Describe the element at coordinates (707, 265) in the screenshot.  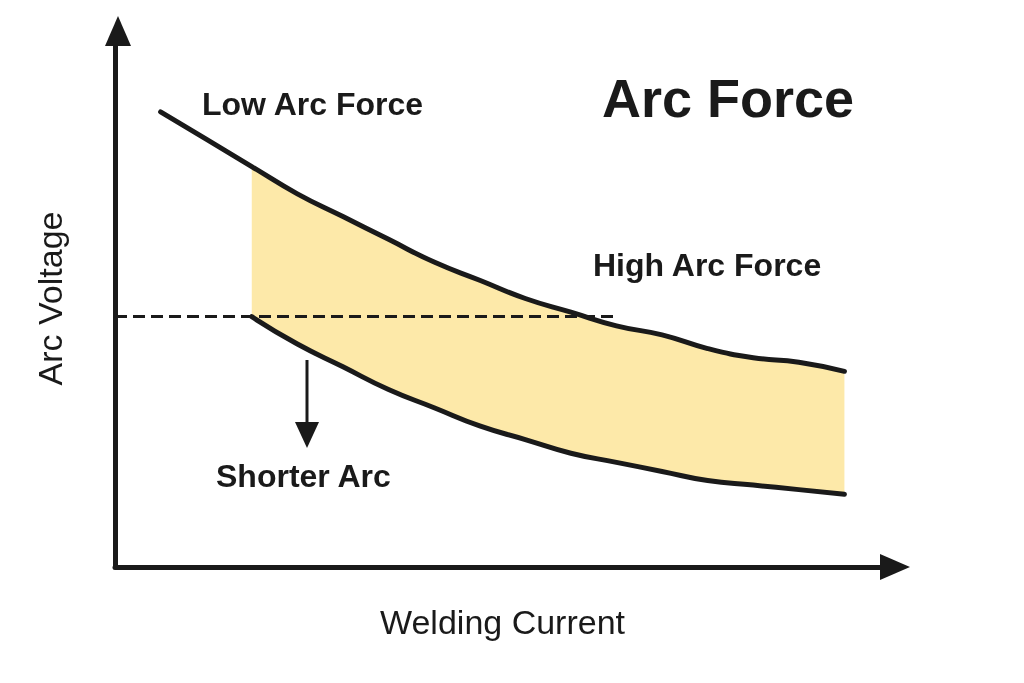
I see `annotation: High Arc Force` at that location.